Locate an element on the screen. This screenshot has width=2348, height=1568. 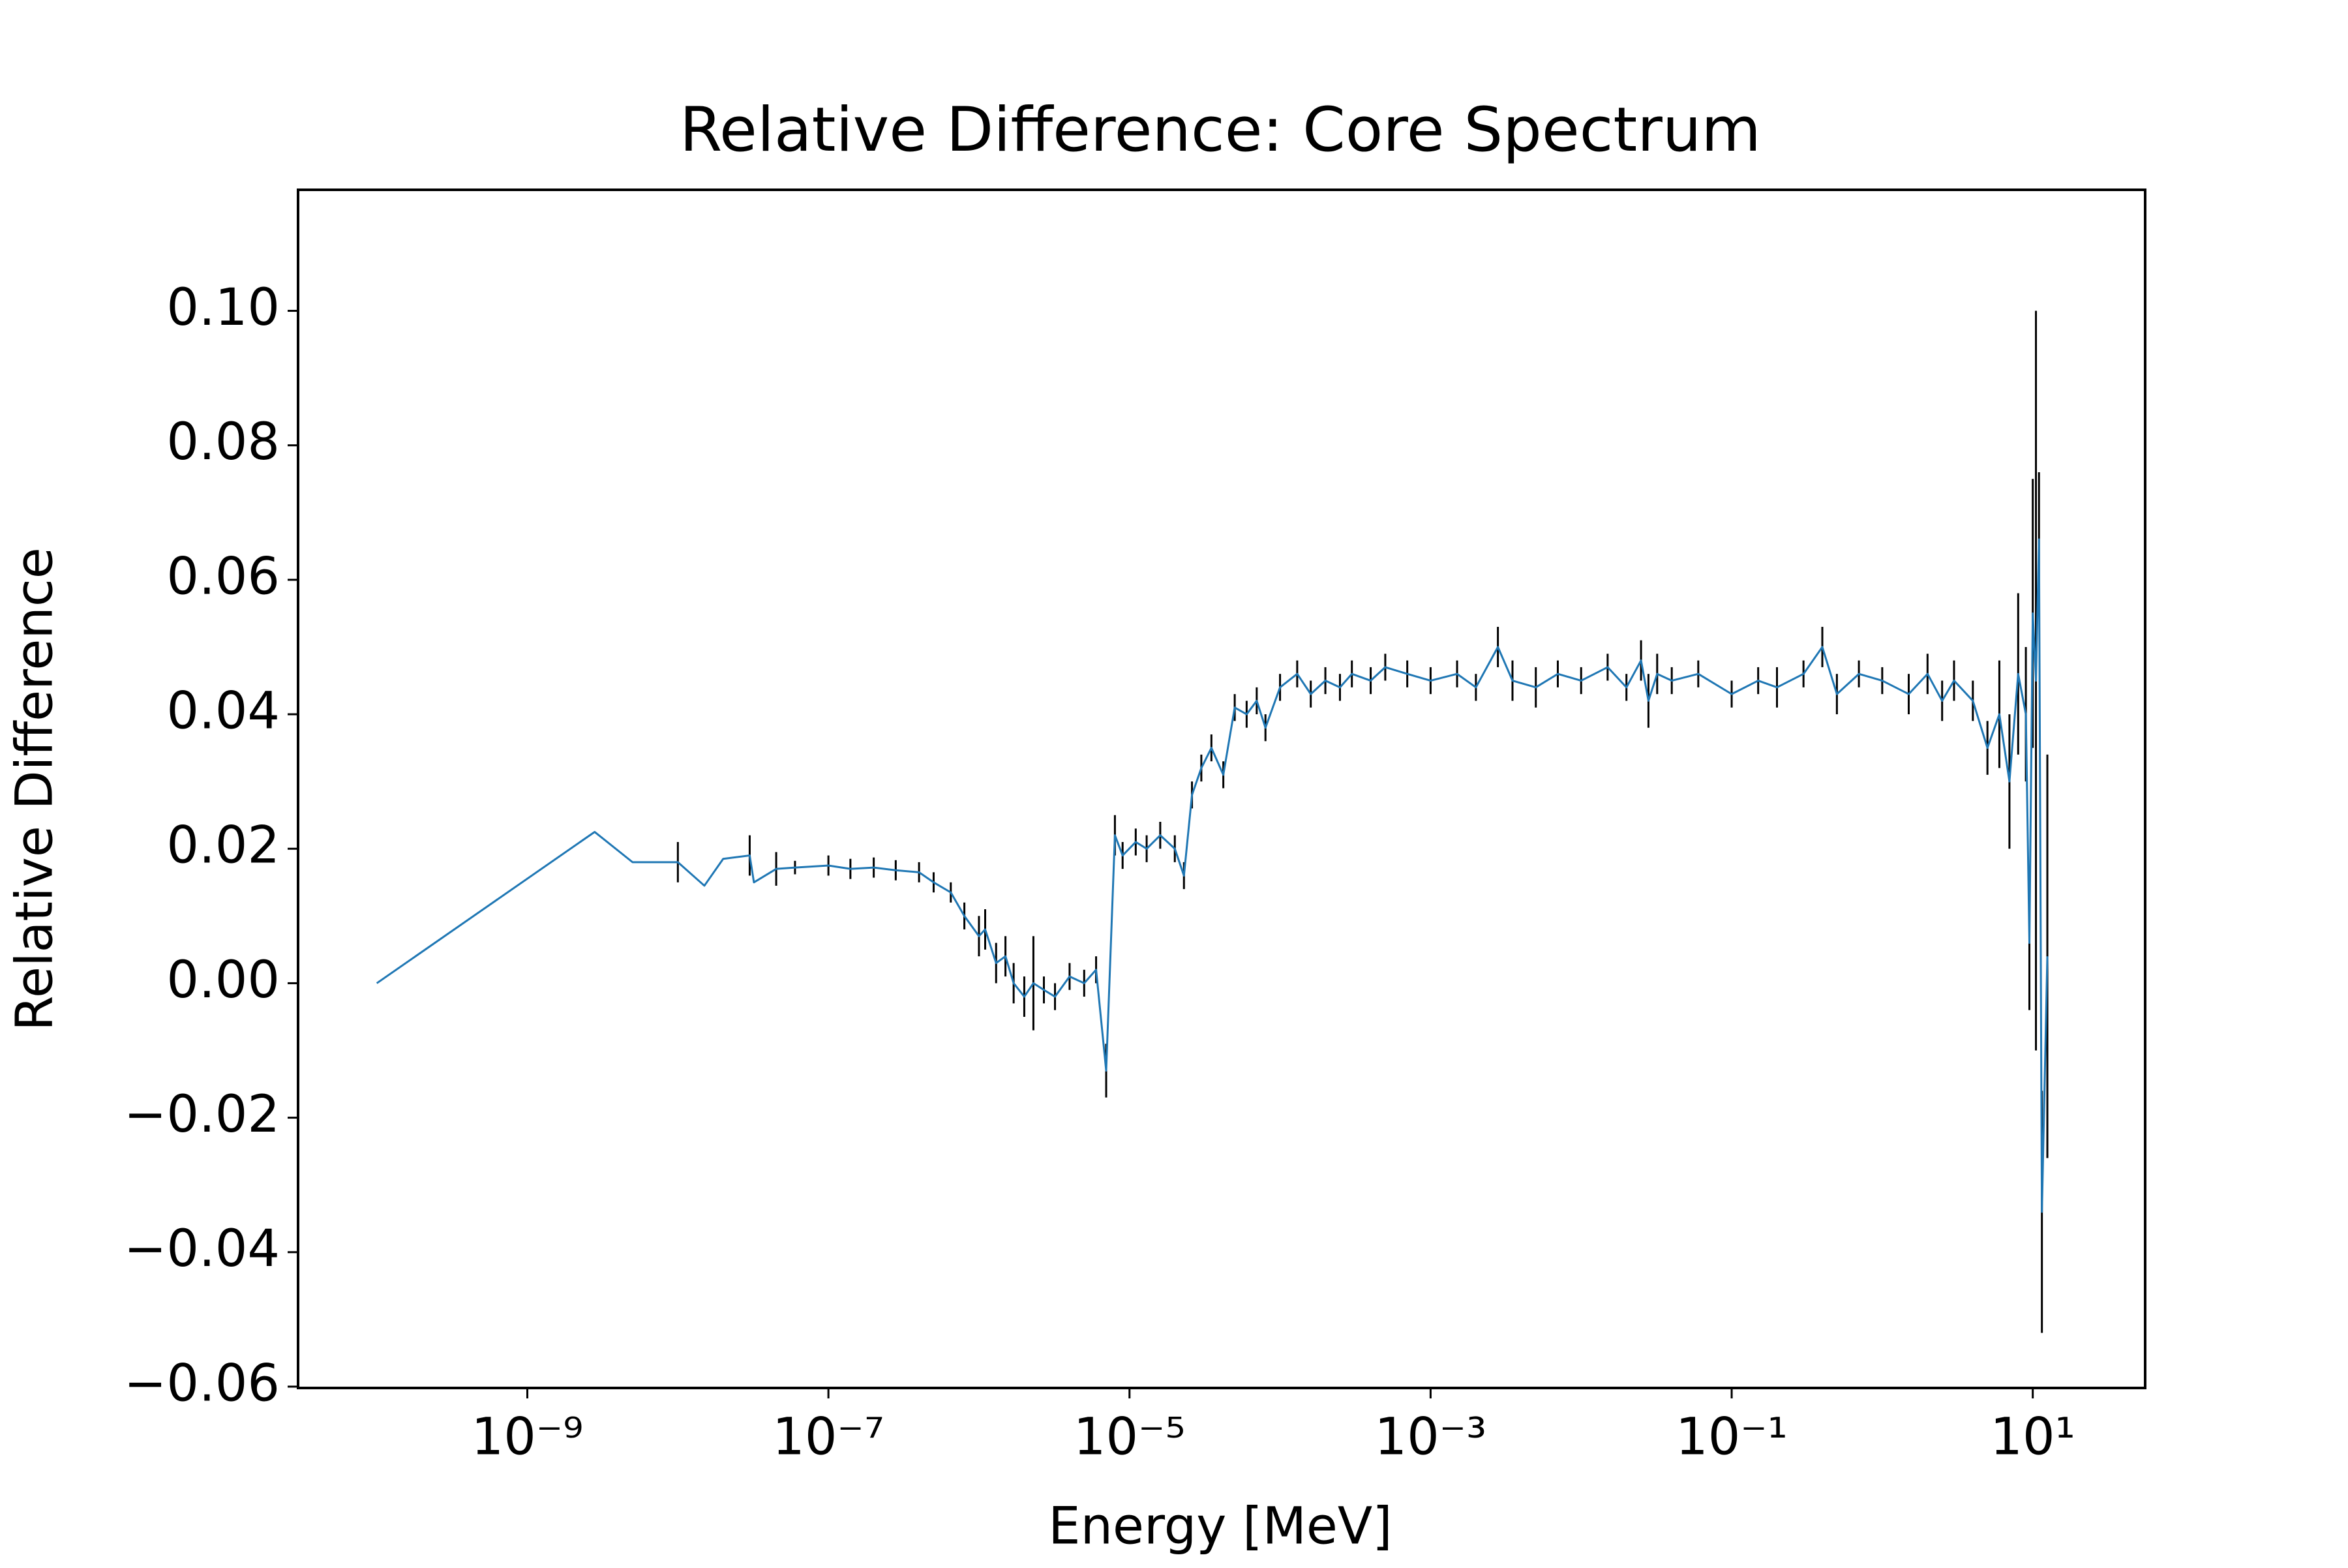
y-tick-label: 0.10 is located at coordinates (223, 308).